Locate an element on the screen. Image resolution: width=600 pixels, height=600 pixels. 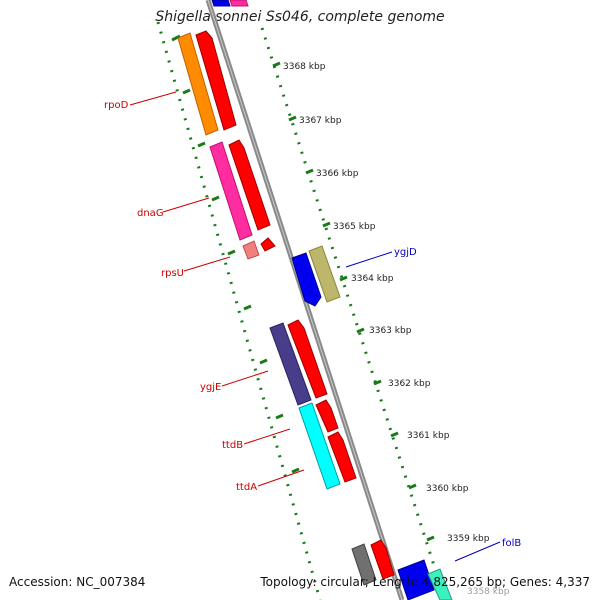
kbp-label: 3361 kbp is located at coordinates (428, 436).